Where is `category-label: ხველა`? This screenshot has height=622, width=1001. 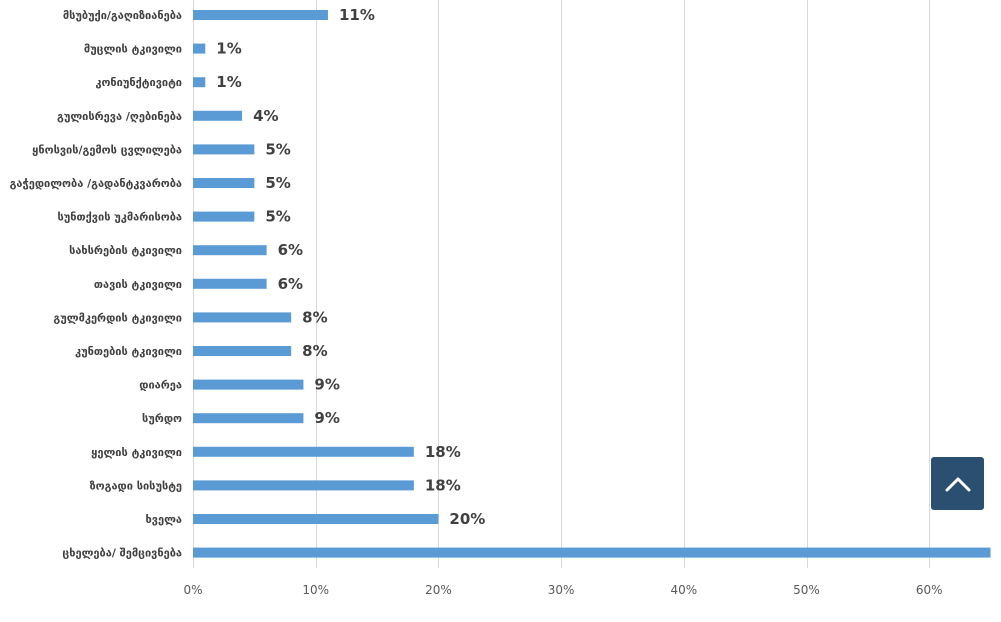
category-label: ხველა is located at coordinates (164, 519).